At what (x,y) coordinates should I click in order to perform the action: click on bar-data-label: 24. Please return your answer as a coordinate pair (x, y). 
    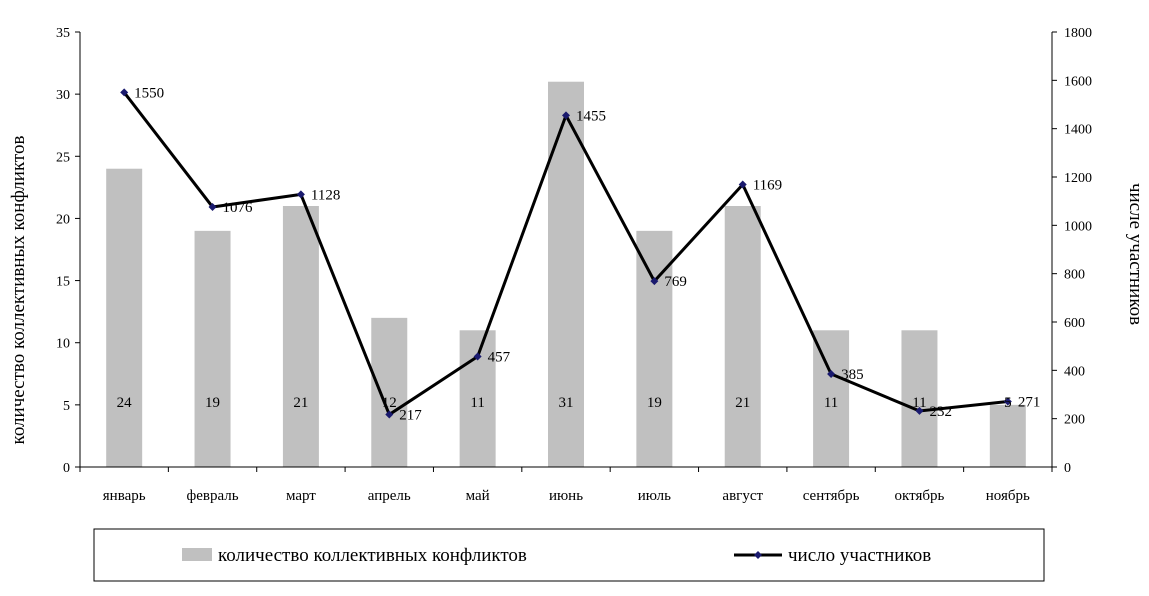
    Looking at the image, I should click on (125, 403).